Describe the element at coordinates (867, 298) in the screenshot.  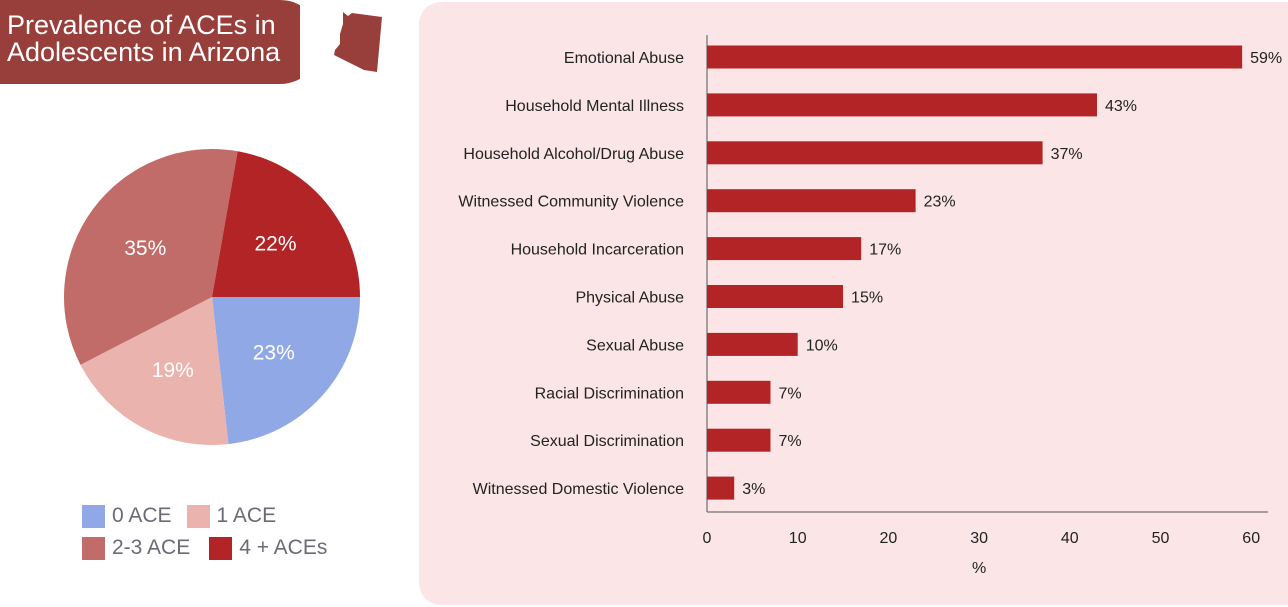
I see `bar-value-label: 15%` at that location.